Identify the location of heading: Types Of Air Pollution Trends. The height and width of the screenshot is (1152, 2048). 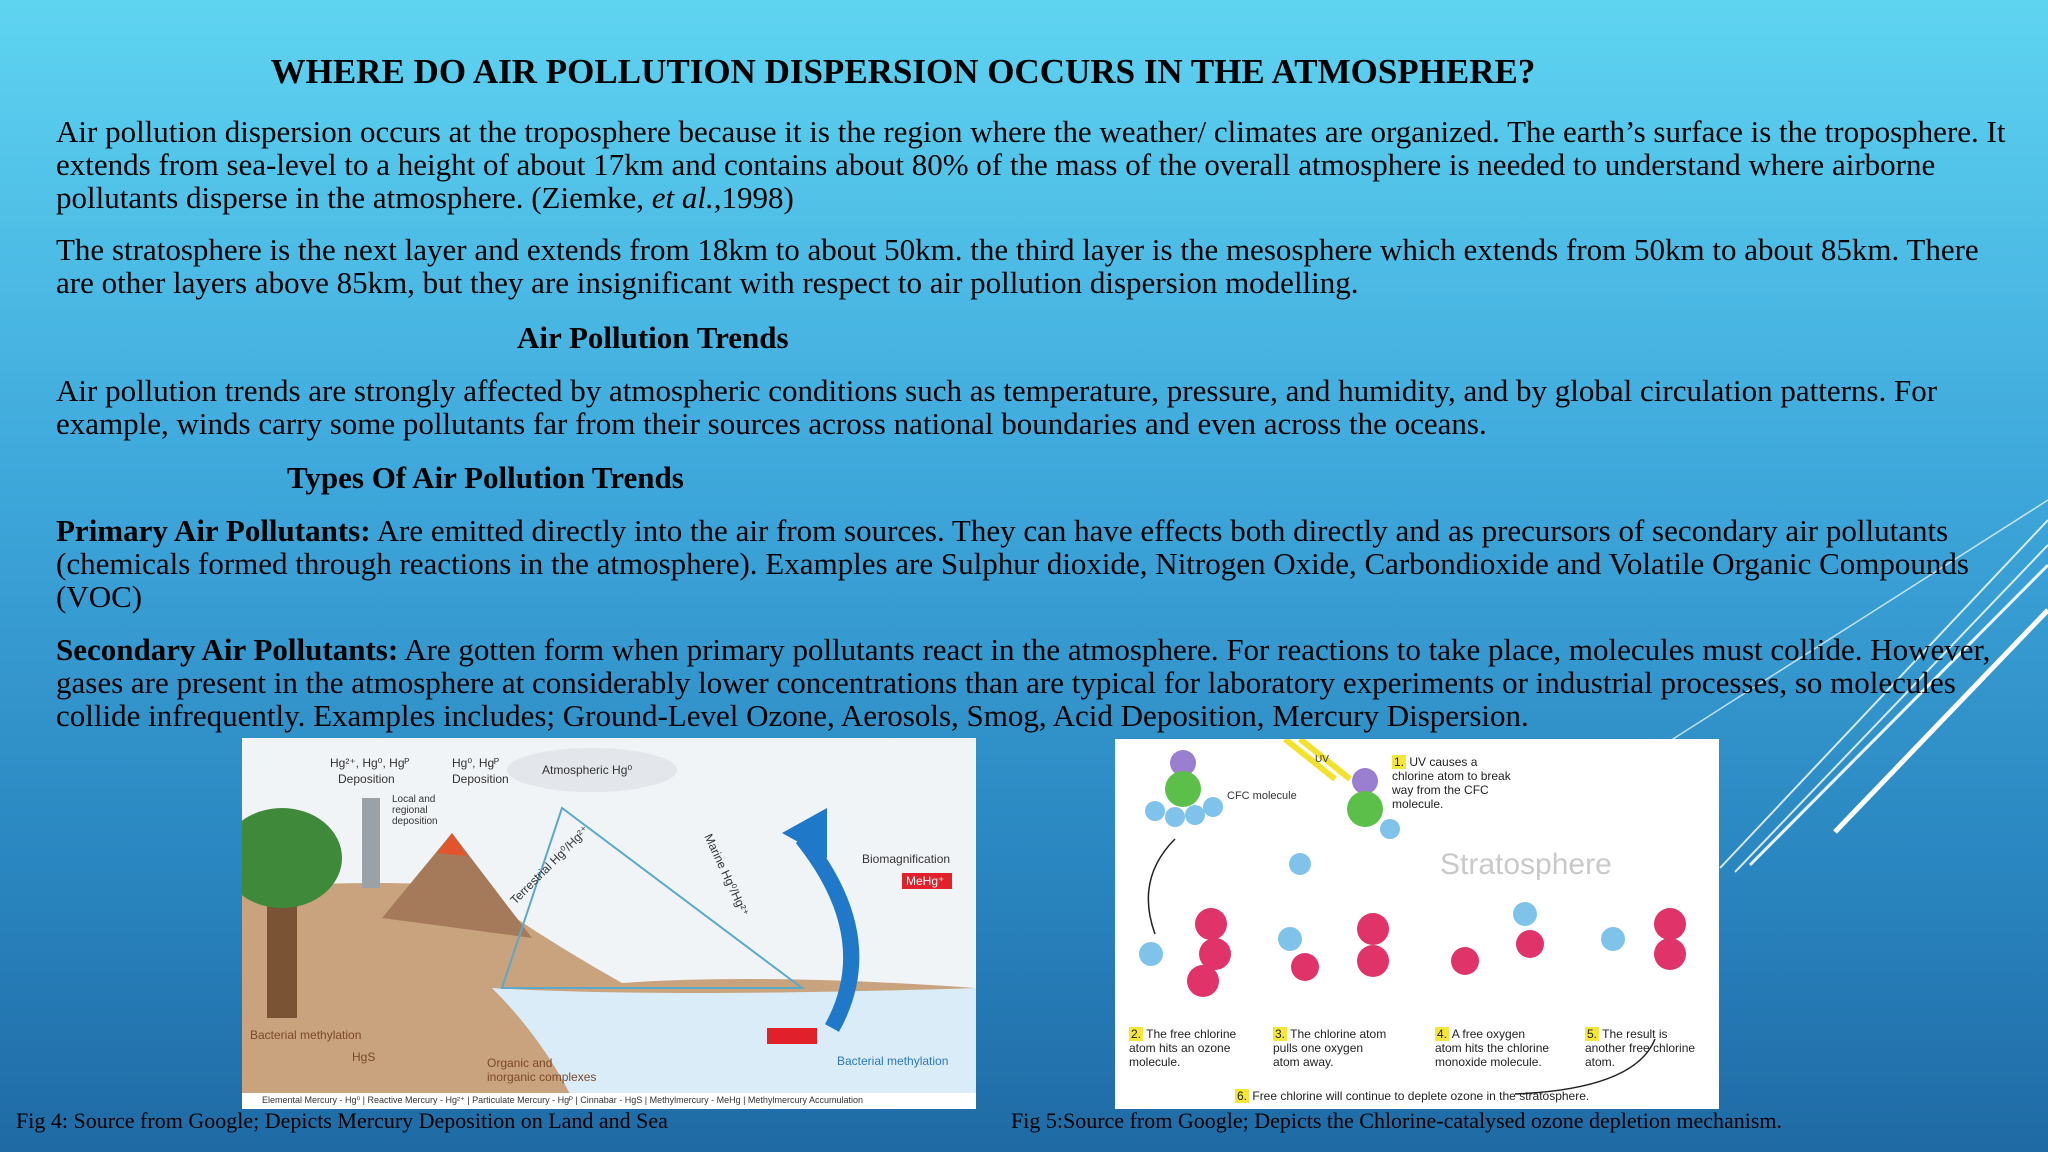
(485, 477).